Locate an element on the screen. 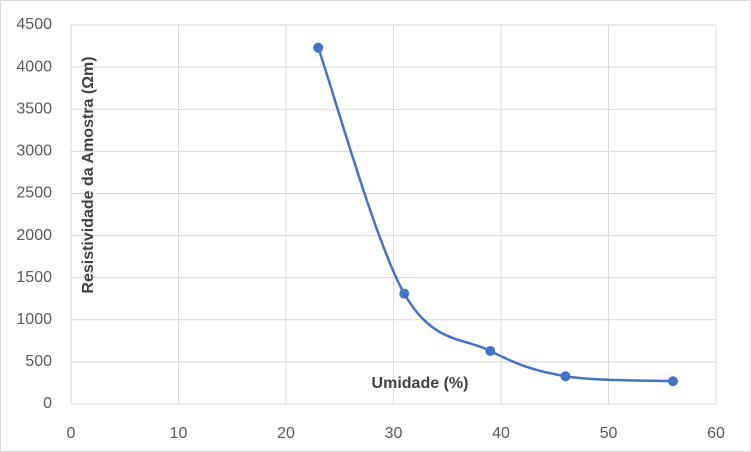  y-tick-label: 4000 is located at coordinates (34, 66).